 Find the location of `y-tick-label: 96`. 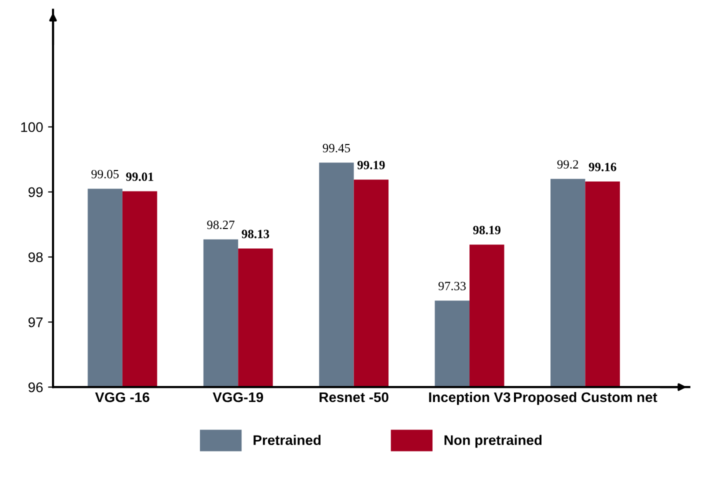

y-tick-label: 96 is located at coordinates (35, 387).